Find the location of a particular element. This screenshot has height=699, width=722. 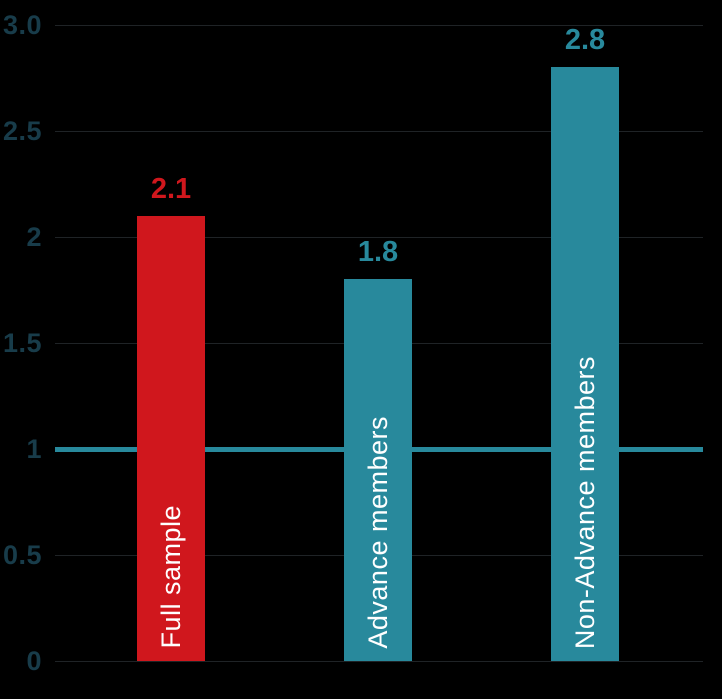

bar-value-label: 1.8 is located at coordinates (378, 252).